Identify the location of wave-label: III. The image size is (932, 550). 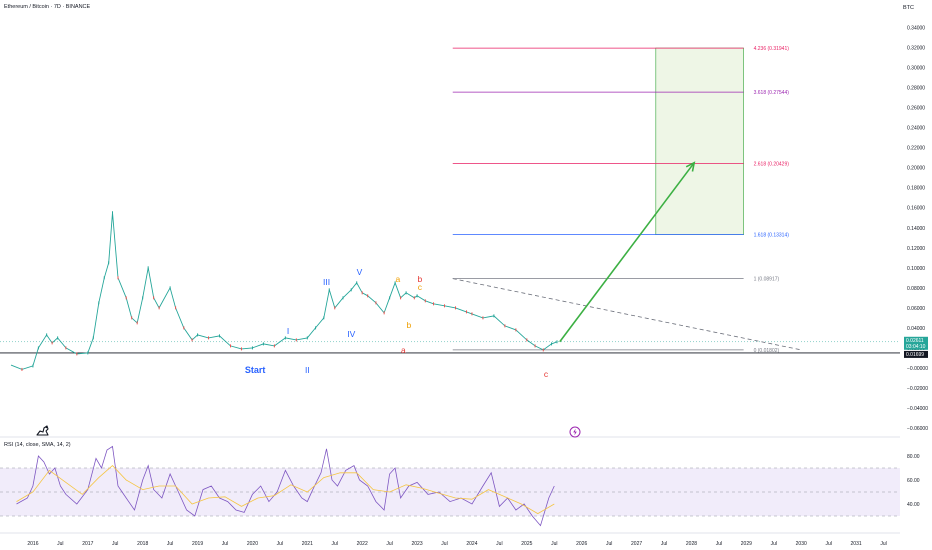
(326, 282).